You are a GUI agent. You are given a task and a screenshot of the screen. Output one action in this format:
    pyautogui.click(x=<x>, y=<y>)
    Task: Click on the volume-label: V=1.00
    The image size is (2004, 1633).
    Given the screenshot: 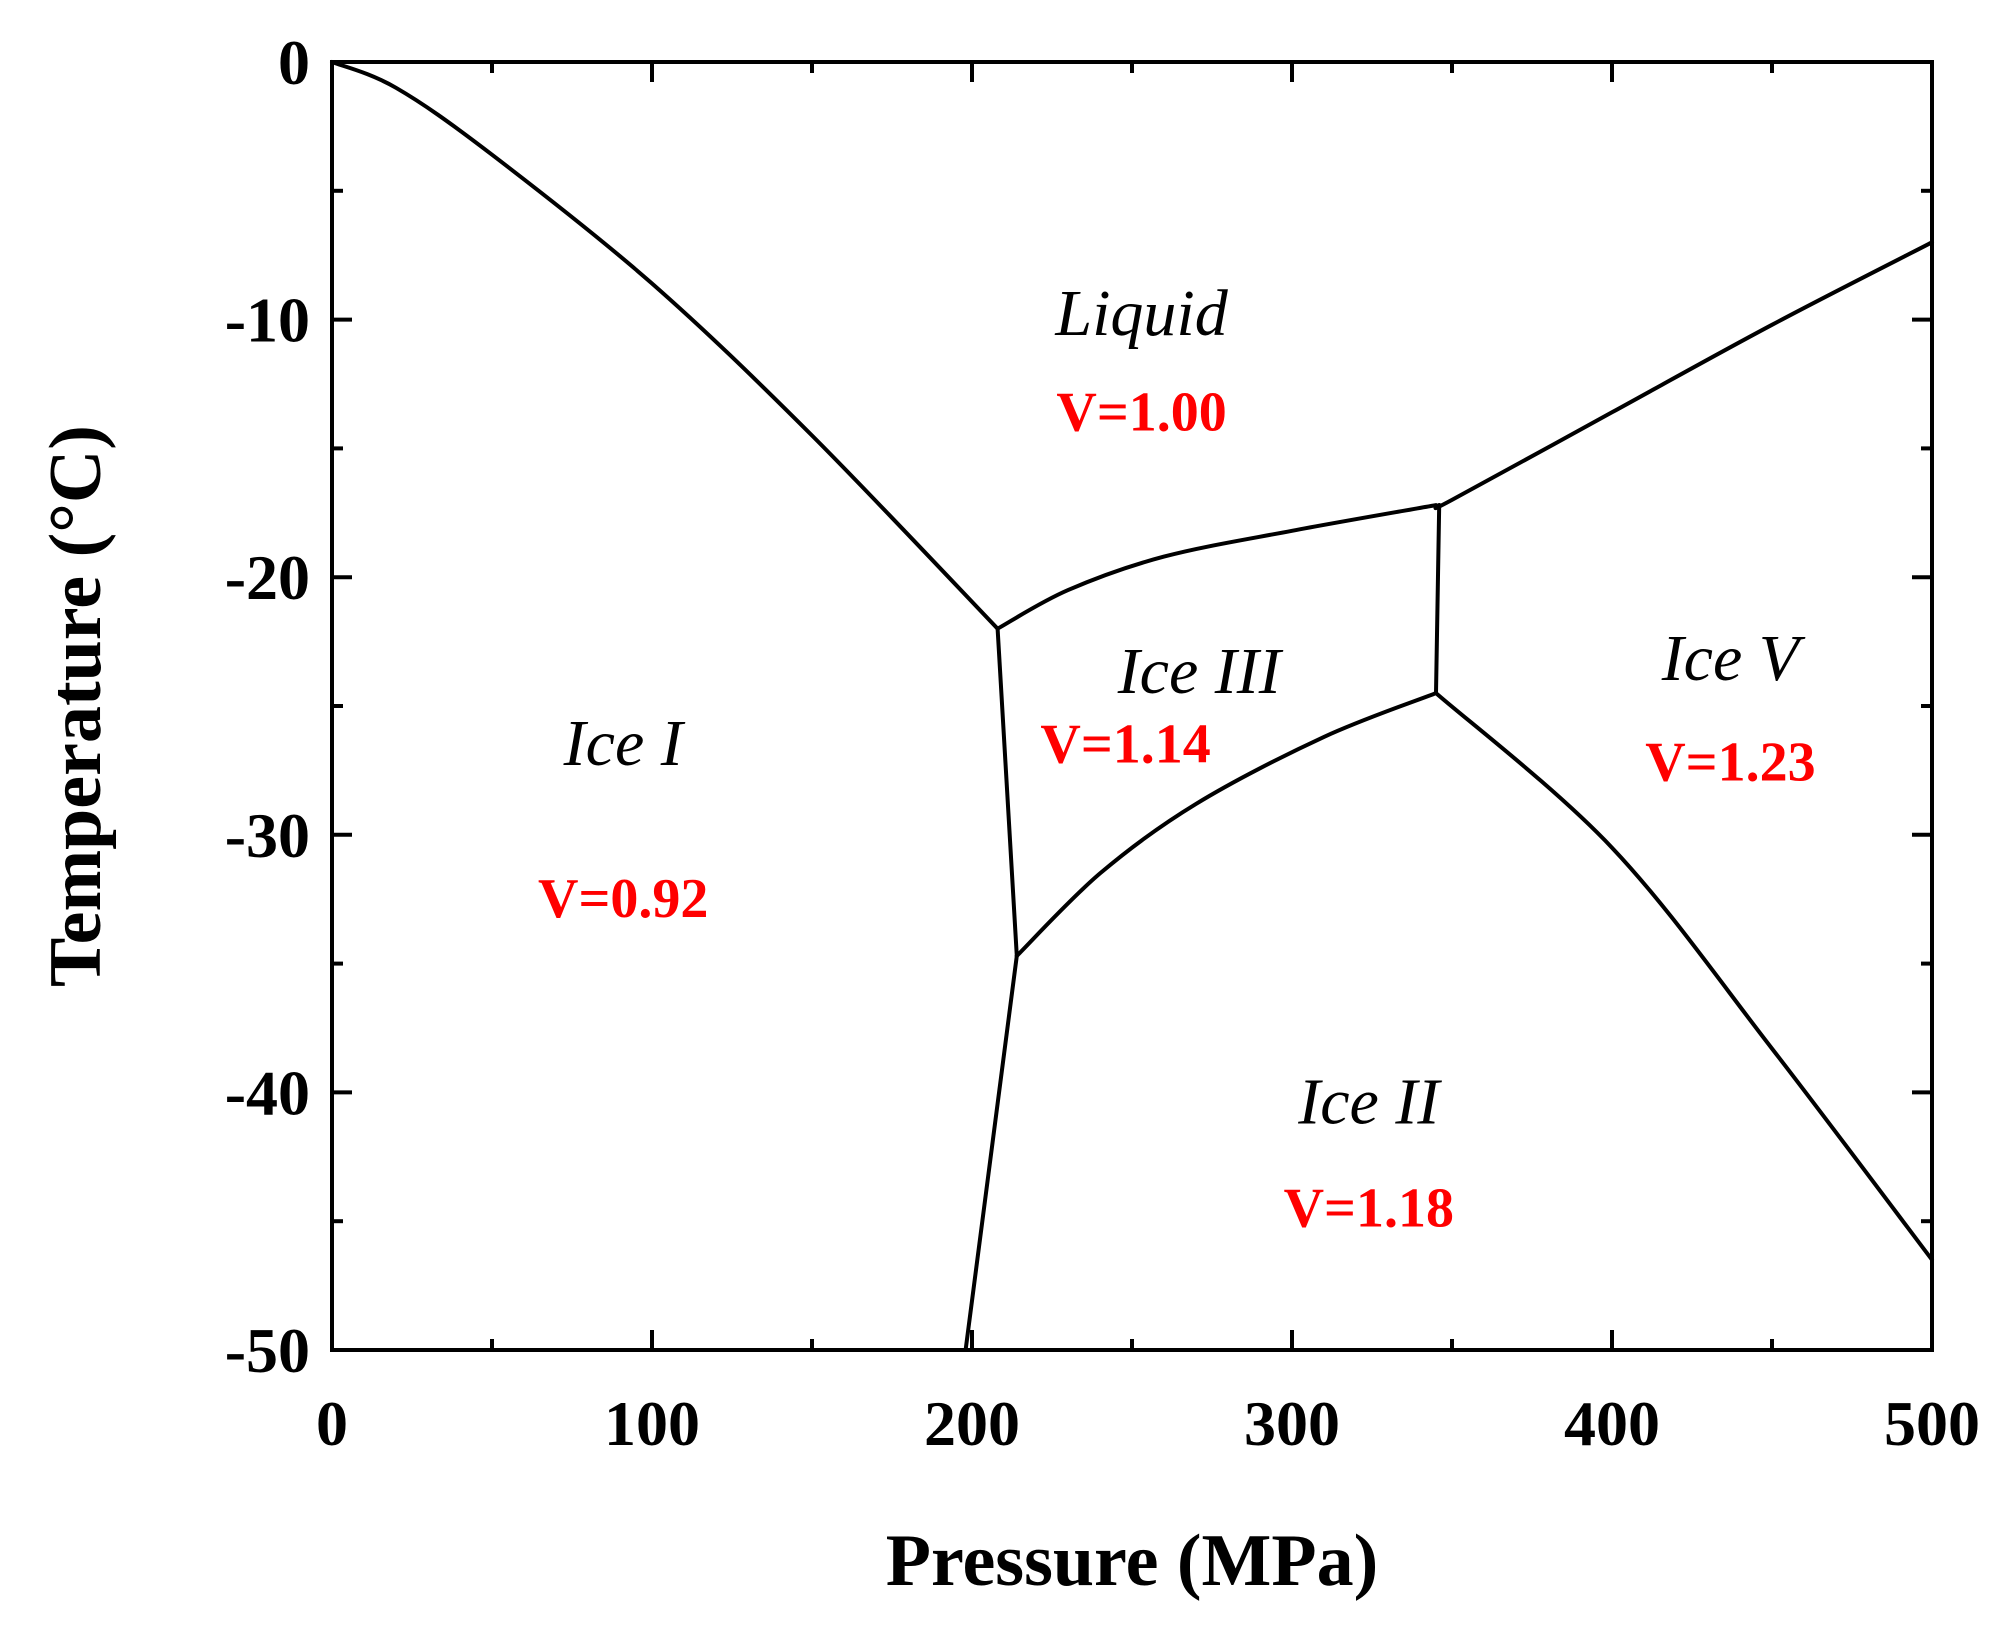 What is the action you would take?
    pyautogui.click(x=1141, y=412)
    